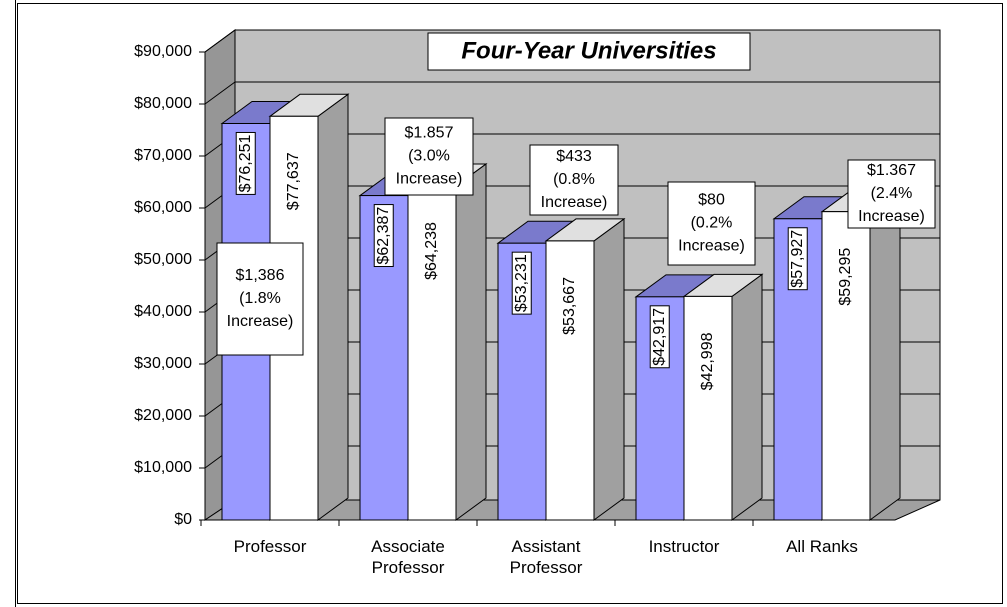 The width and height of the screenshot is (1007, 607). I want to click on y-tick-label: $50,000, so click(163, 259).